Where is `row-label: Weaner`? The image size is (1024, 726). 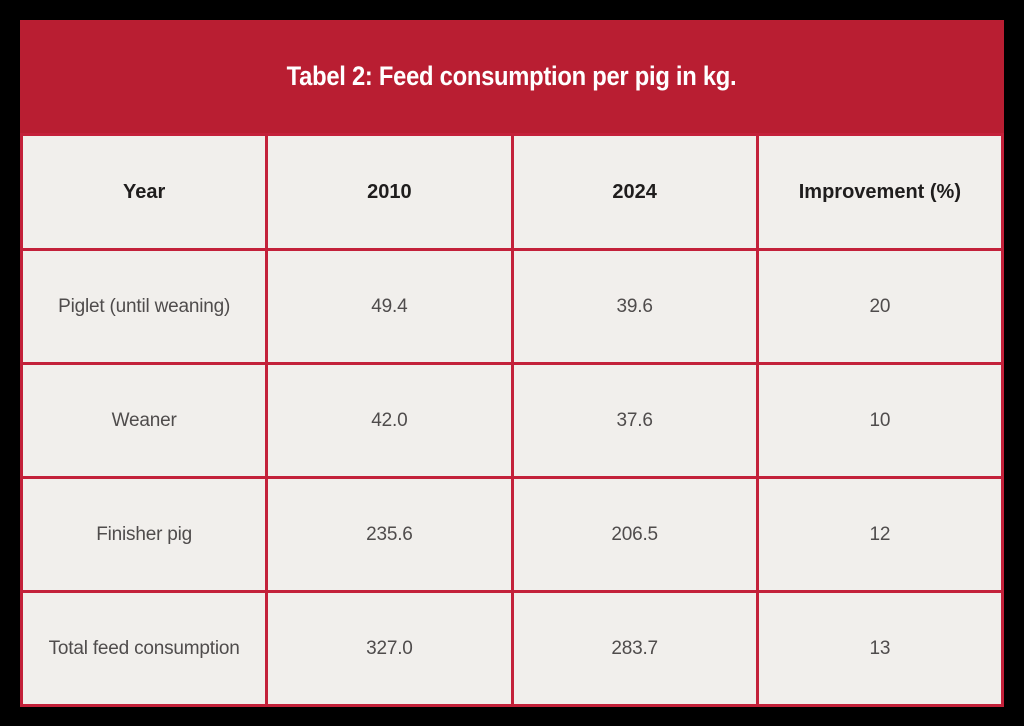 row-label: Weaner is located at coordinates (144, 420).